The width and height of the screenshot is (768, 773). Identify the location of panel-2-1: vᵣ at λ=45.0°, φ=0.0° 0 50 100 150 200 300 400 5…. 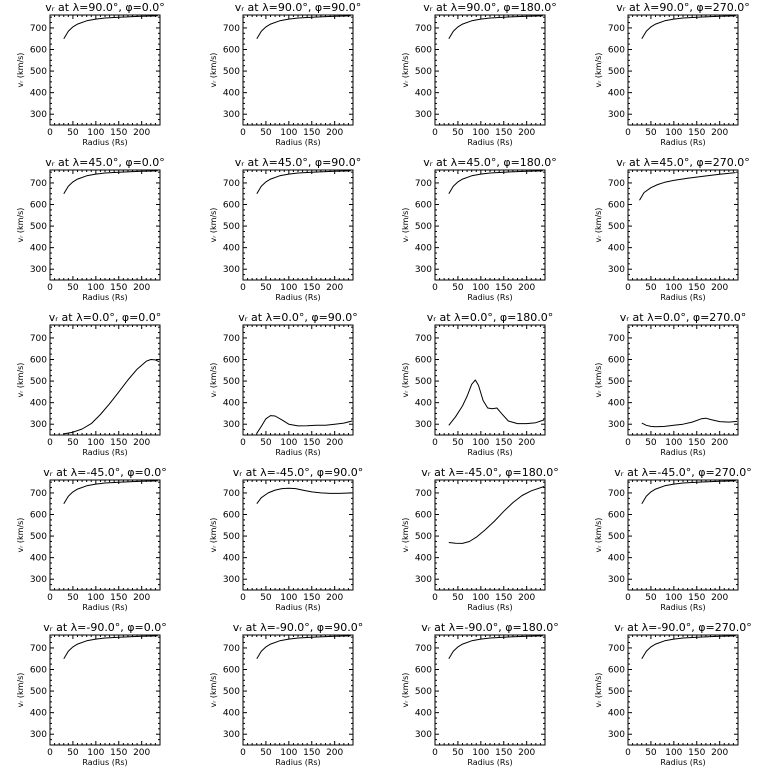
(90, 229).